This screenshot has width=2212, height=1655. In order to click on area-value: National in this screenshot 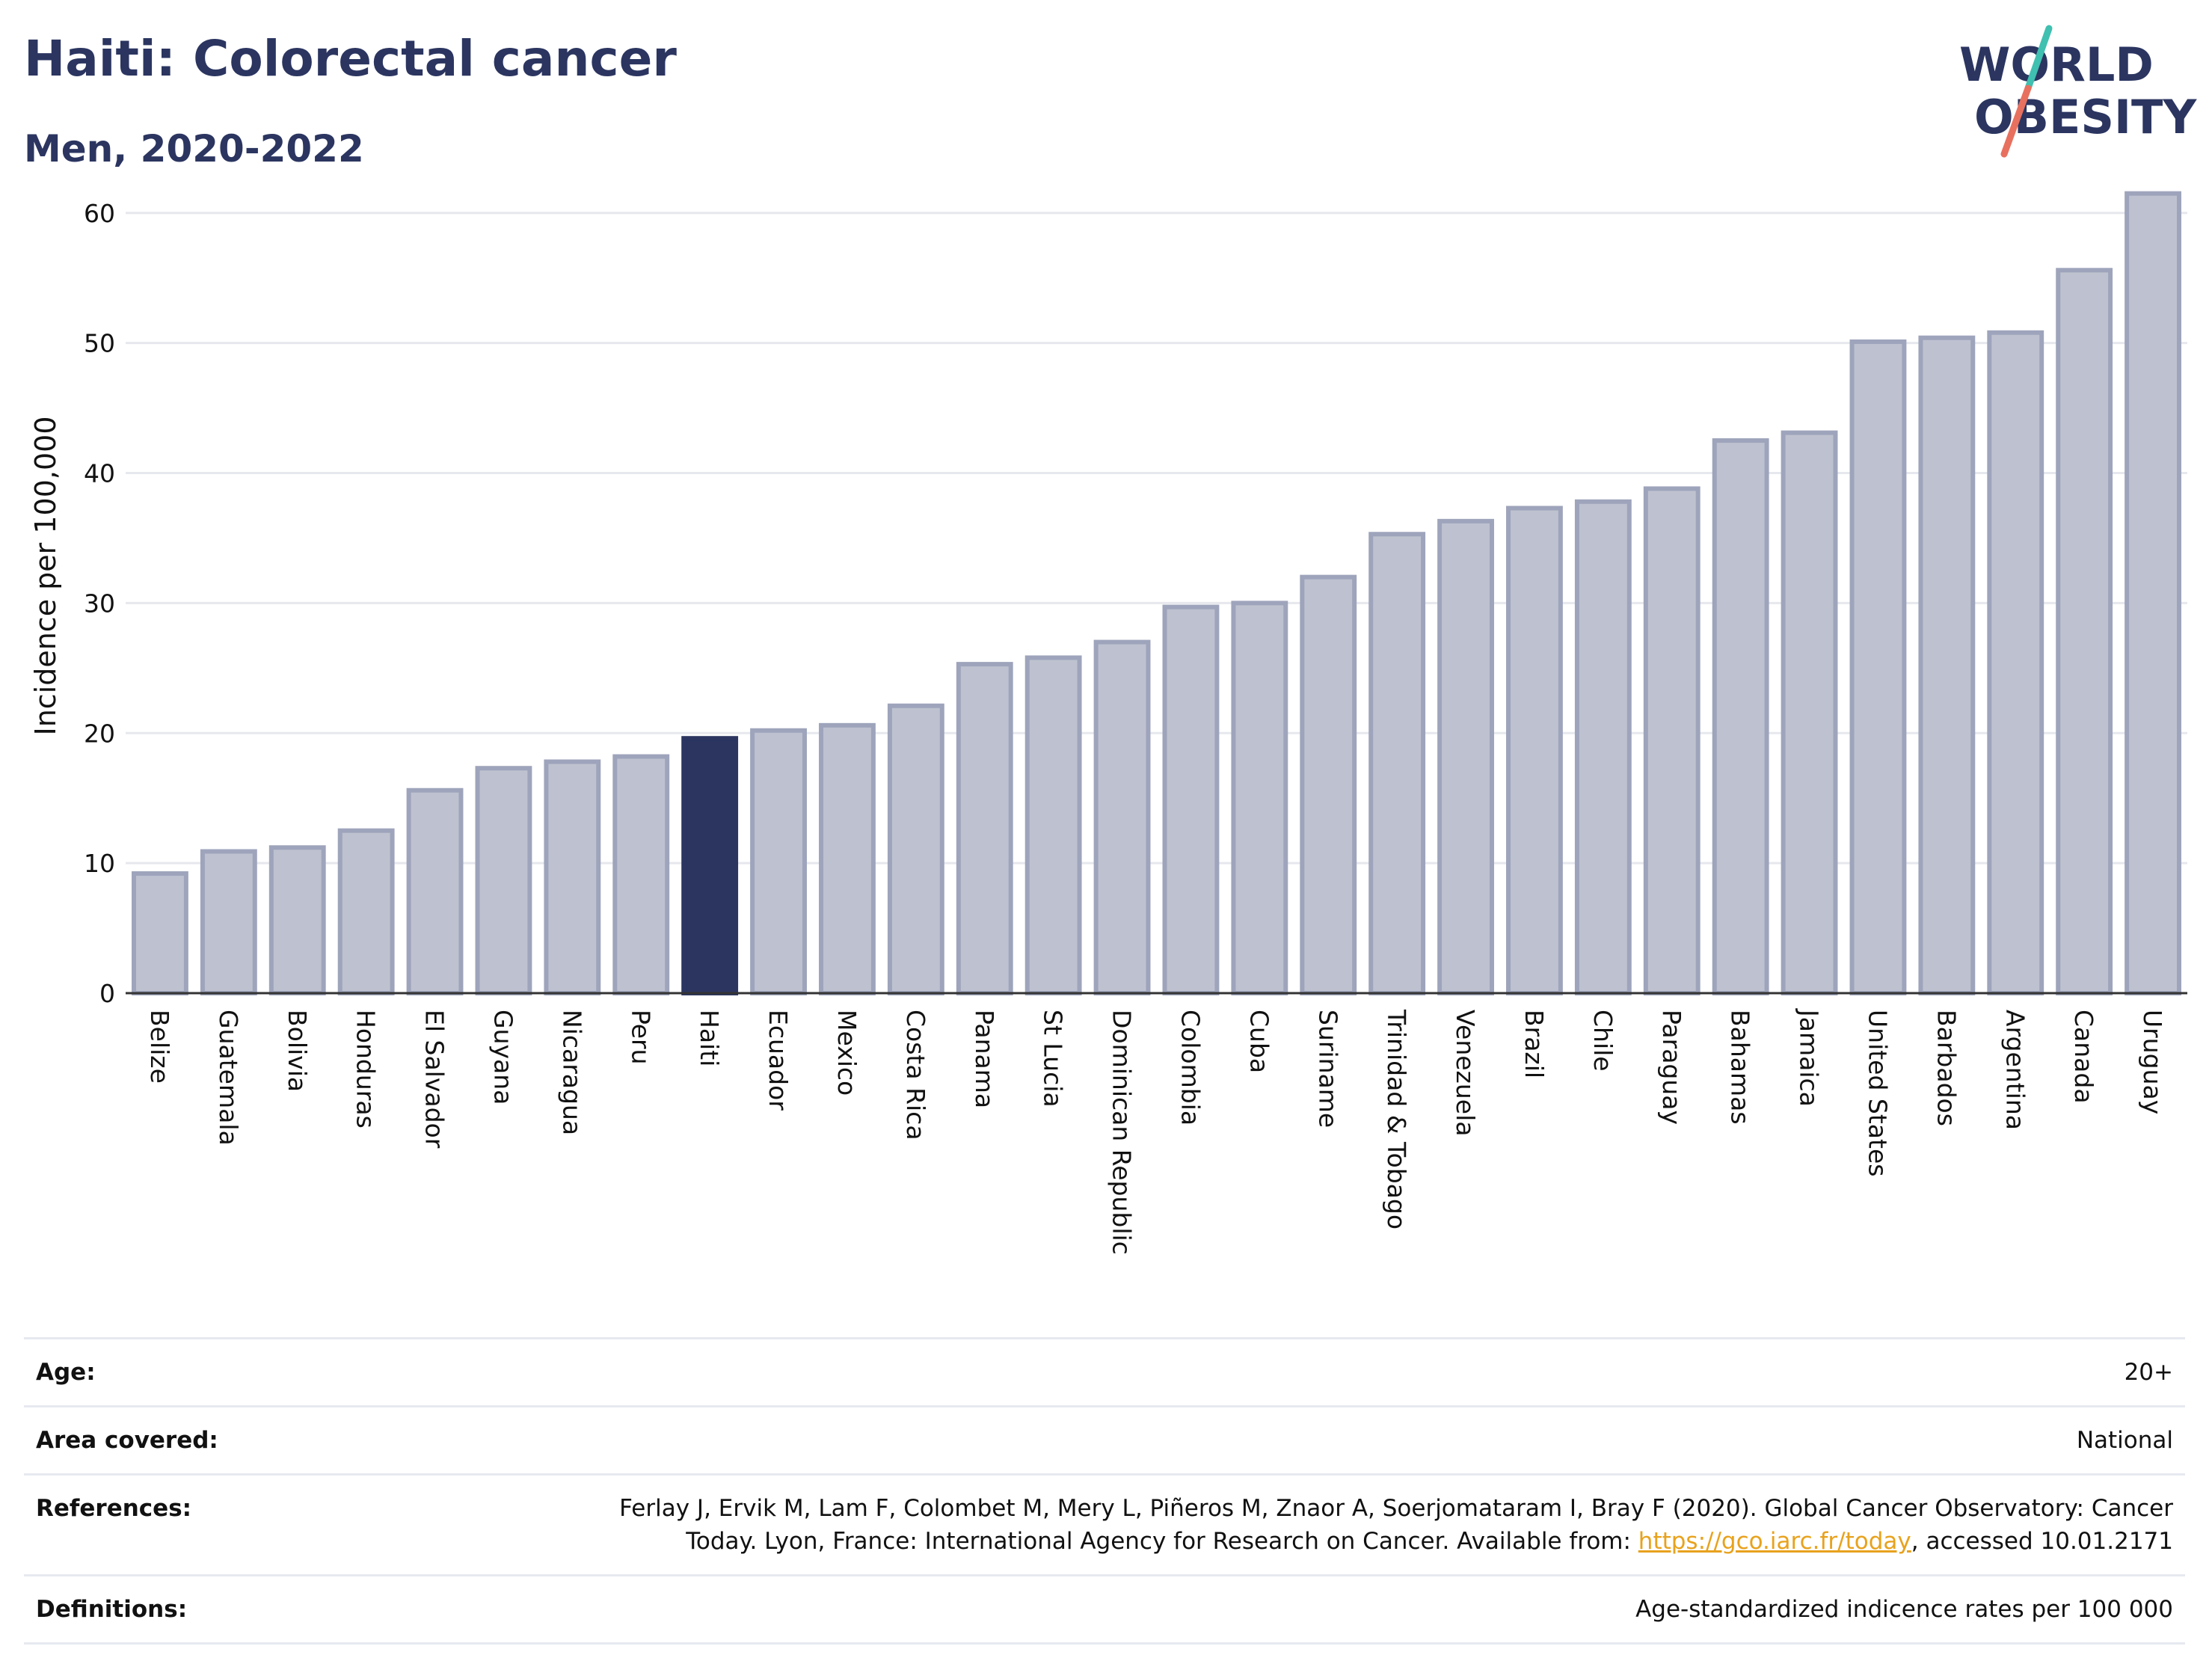, I will do `click(2124, 1440)`.